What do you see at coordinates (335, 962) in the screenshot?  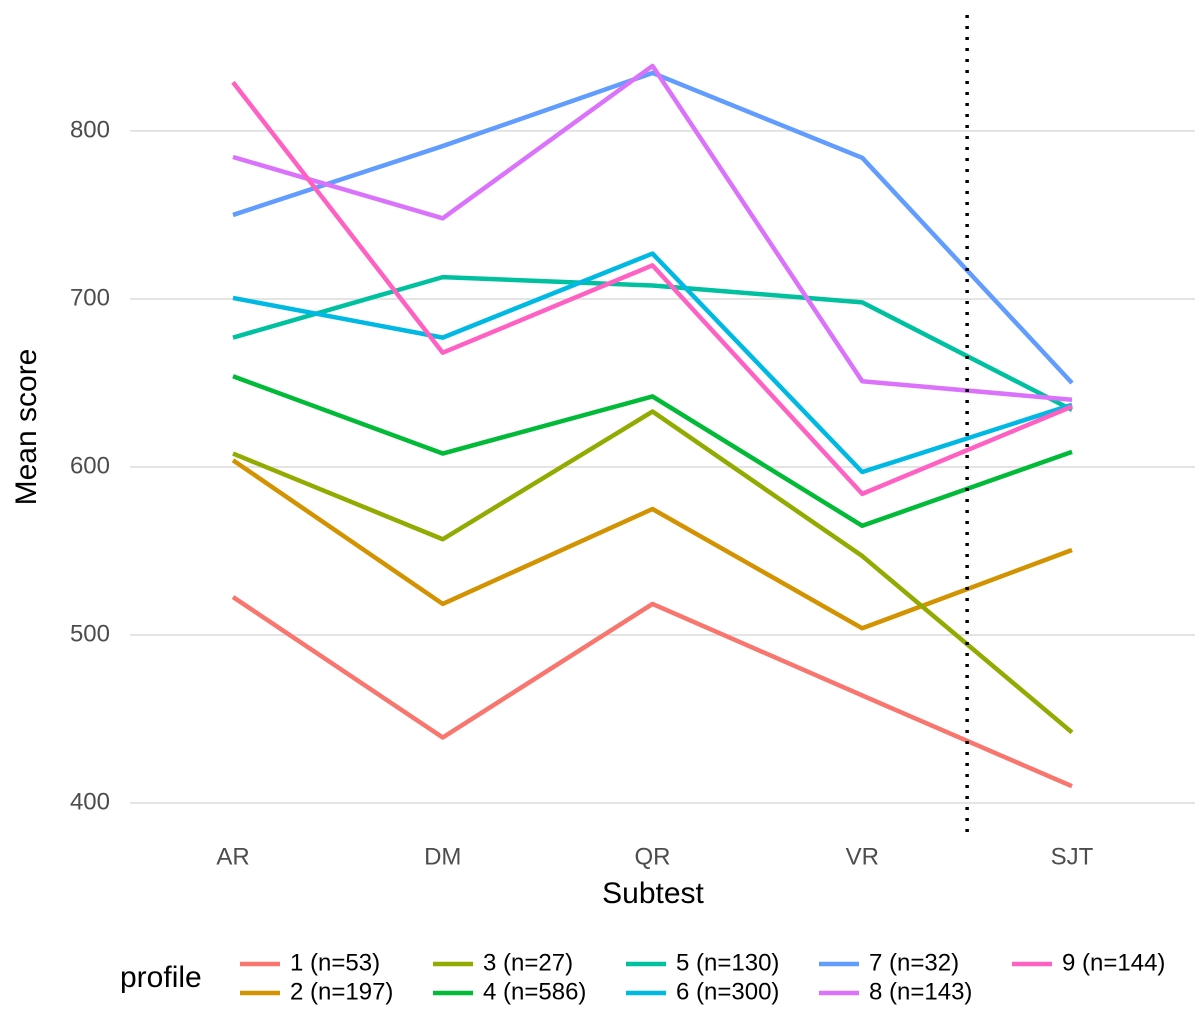 I see `legend-label: 1 (n=53)` at bounding box center [335, 962].